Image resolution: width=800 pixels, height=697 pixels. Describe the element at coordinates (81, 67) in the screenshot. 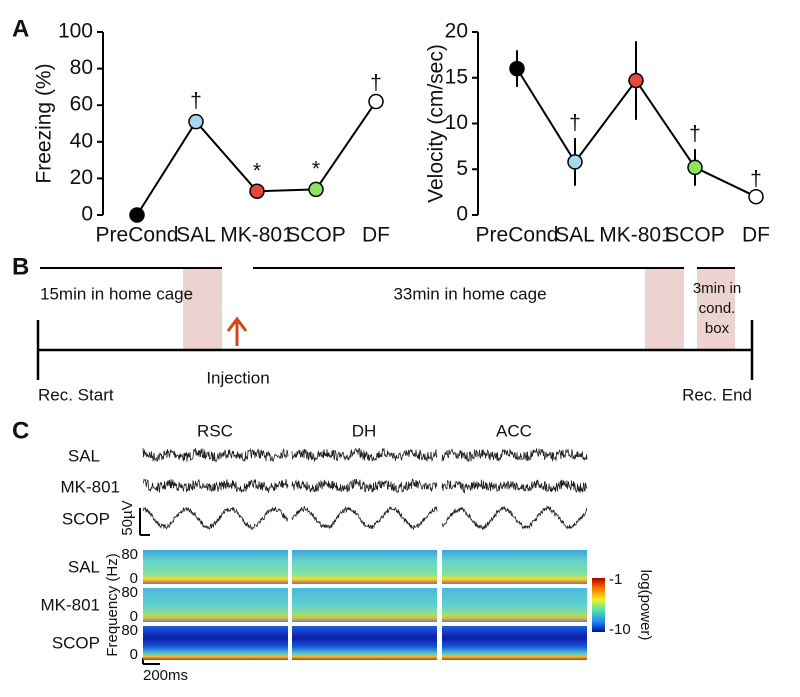

I see `y-tick-label: 80` at that location.